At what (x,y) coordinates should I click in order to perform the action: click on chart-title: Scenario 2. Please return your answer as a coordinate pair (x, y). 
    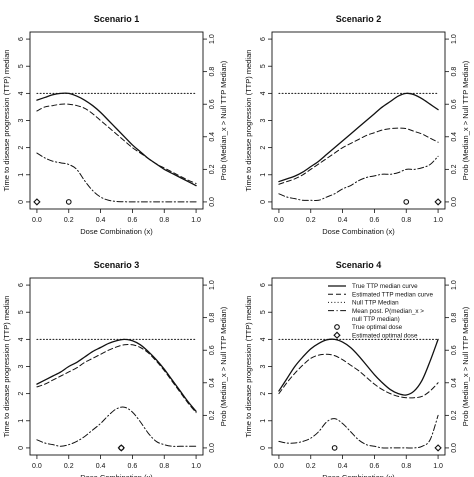
    Looking at the image, I should click on (359, 19).